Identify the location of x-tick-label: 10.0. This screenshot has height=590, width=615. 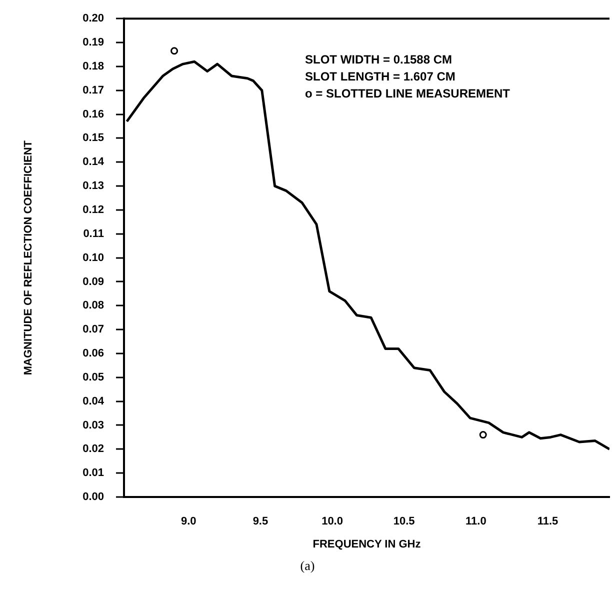
(332, 522).